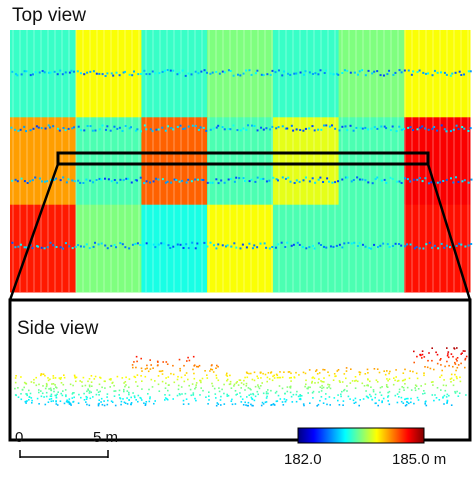 The image size is (474, 479). Describe the element at coordinates (64, 454) in the screenshot. I see `scale-bar` at that location.